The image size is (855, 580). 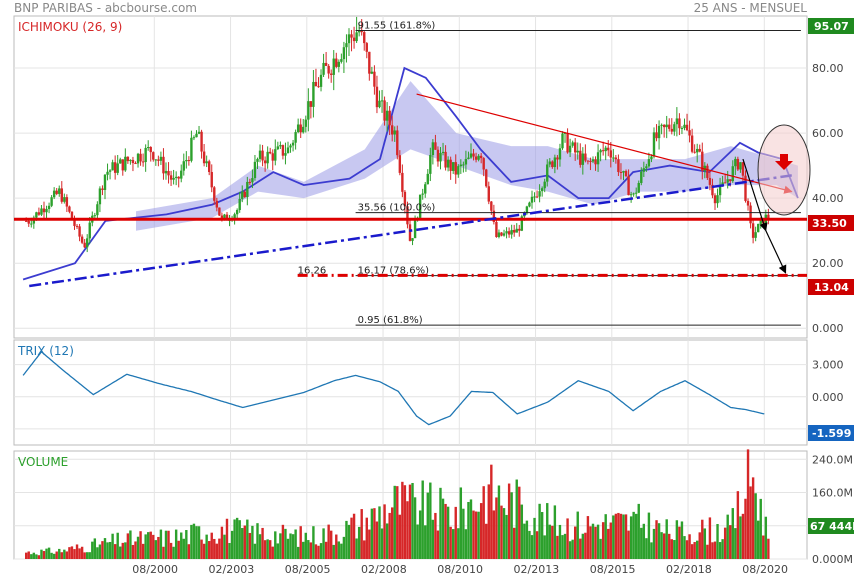 I want to click on x-tick-label: 08/2000, so click(x=155, y=569).